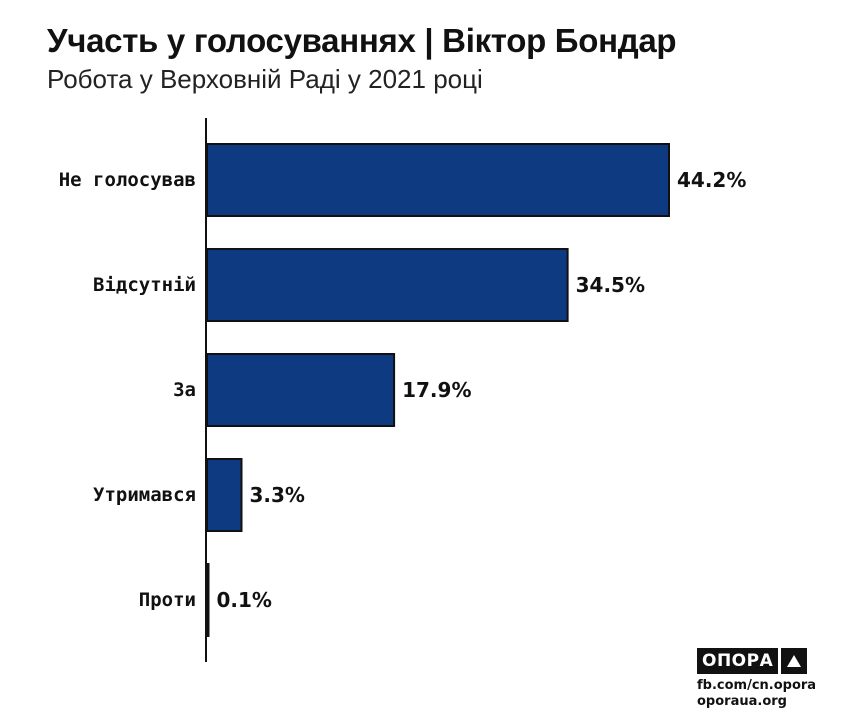 The image size is (850, 715). I want to click on footer-link-website: oporaua.org, so click(742, 701).